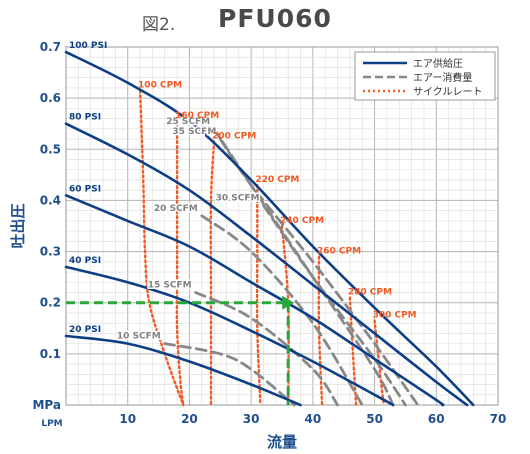 The image size is (530, 454). I want to click on x-tick-label: 70, so click(498, 419).